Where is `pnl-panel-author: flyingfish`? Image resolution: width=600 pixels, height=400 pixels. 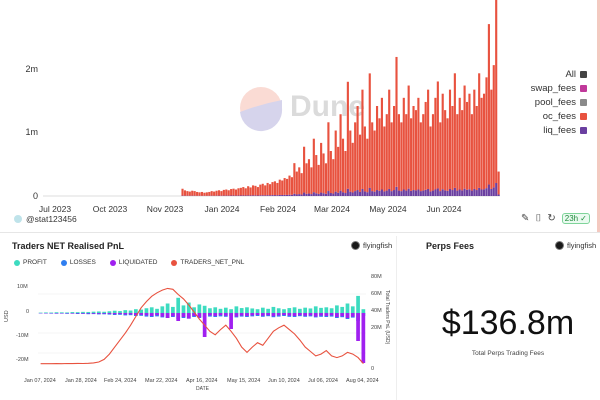
pnl-panel-author: flyingfish is located at coordinates (371, 245).